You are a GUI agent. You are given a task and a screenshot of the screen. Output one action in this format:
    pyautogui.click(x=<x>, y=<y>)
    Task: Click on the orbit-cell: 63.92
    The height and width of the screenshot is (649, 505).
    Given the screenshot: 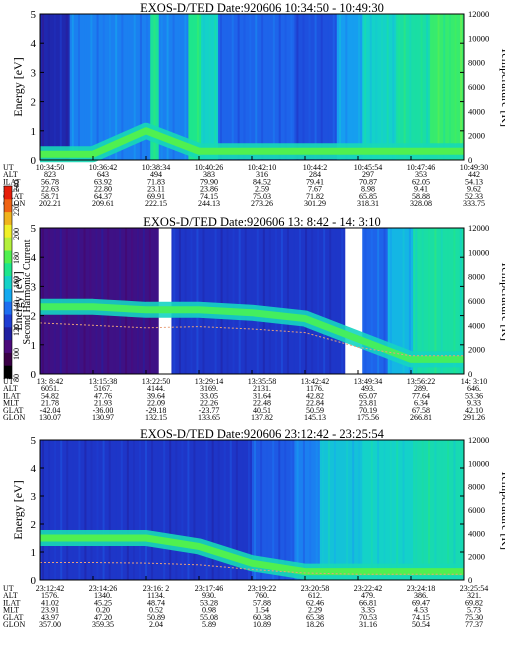 What is the action you would take?
    pyautogui.click(x=103, y=181)
    